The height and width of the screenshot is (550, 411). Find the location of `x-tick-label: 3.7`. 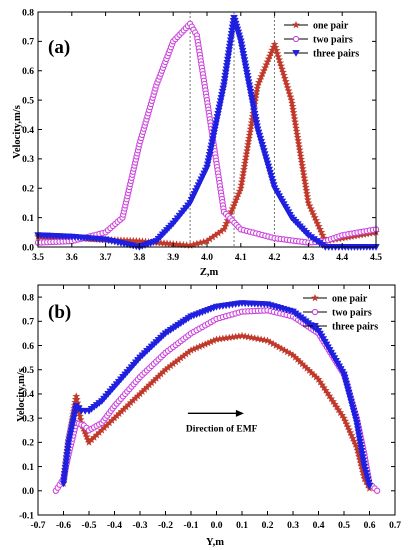

x-tick-label: 3.7 is located at coordinates (106, 258).